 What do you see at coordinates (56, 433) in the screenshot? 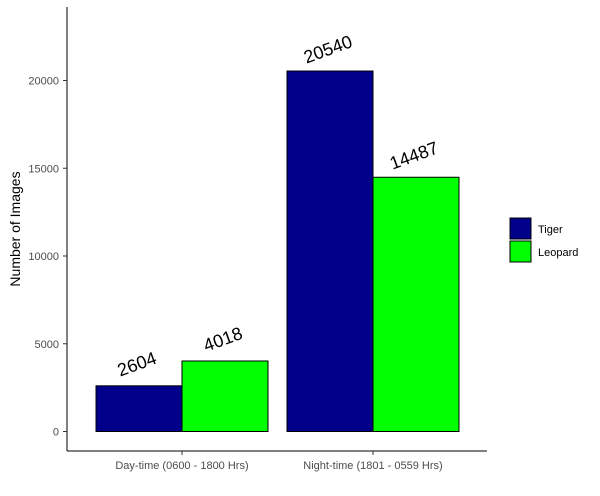
I see `y-tick-label: 0` at bounding box center [56, 433].